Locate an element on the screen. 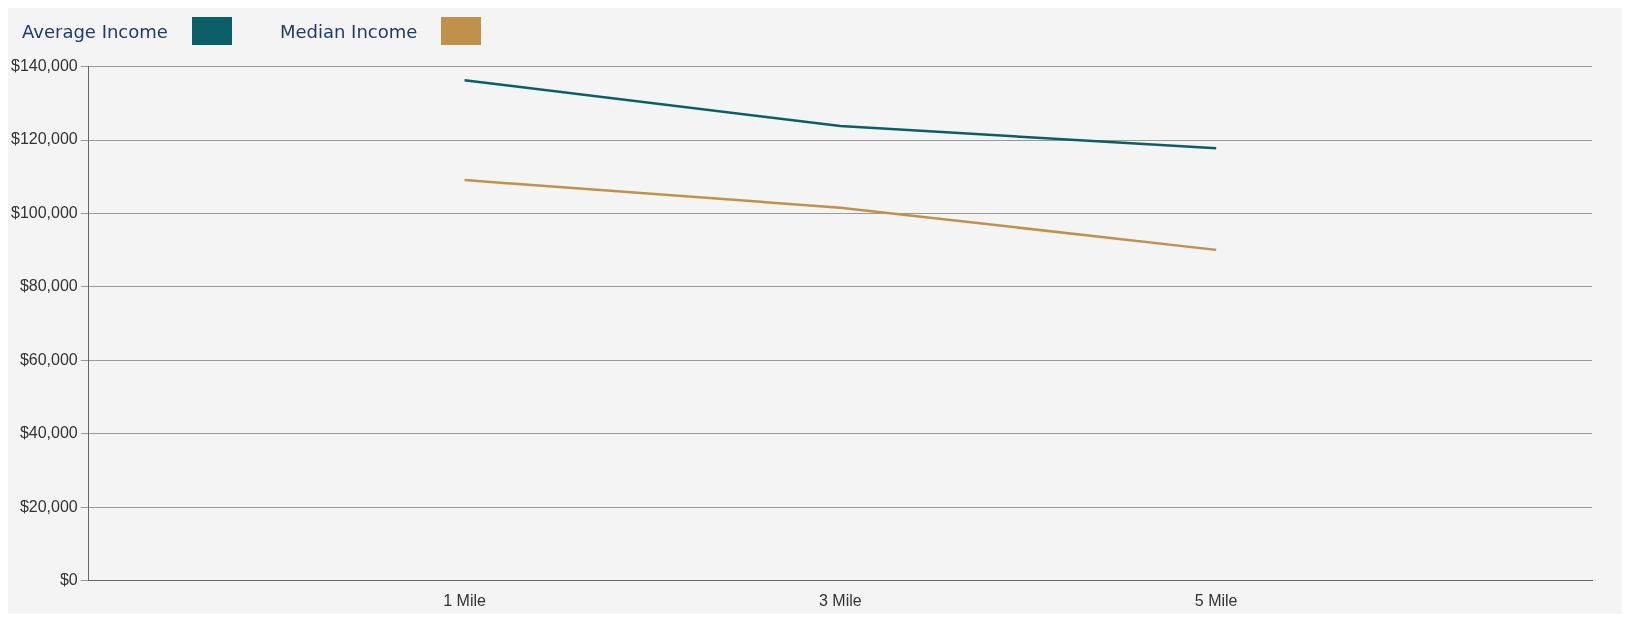 The width and height of the screenshot is (1630, 624). y-tick-label: $0 is located at coordinates (68, 580).